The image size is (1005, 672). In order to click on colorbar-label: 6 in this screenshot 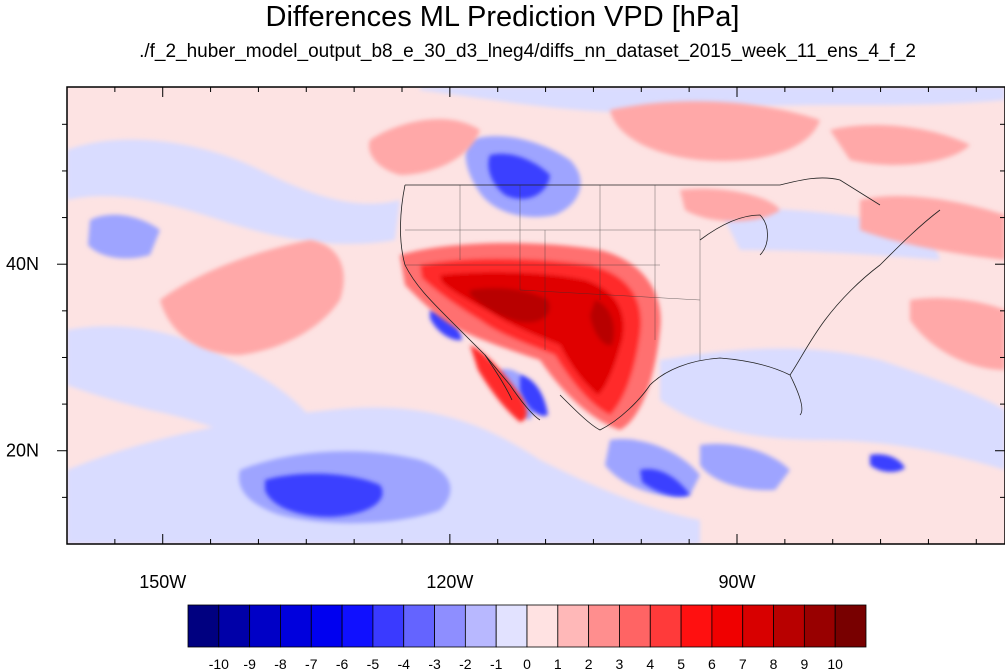, I will do `click(712, 664)`.